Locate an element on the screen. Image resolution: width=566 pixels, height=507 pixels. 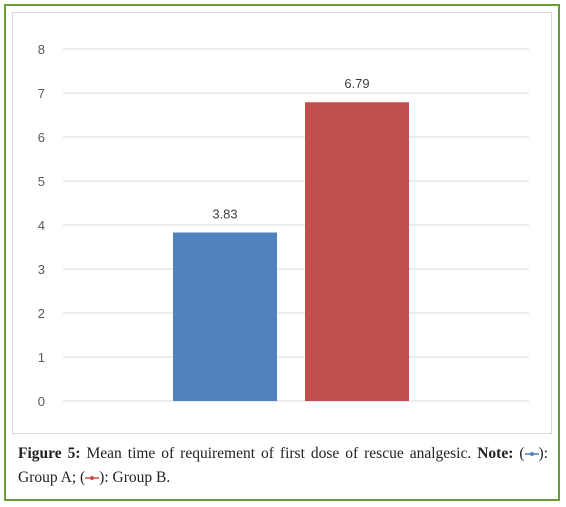
bar-group-a is located at coordinates (225, 316).